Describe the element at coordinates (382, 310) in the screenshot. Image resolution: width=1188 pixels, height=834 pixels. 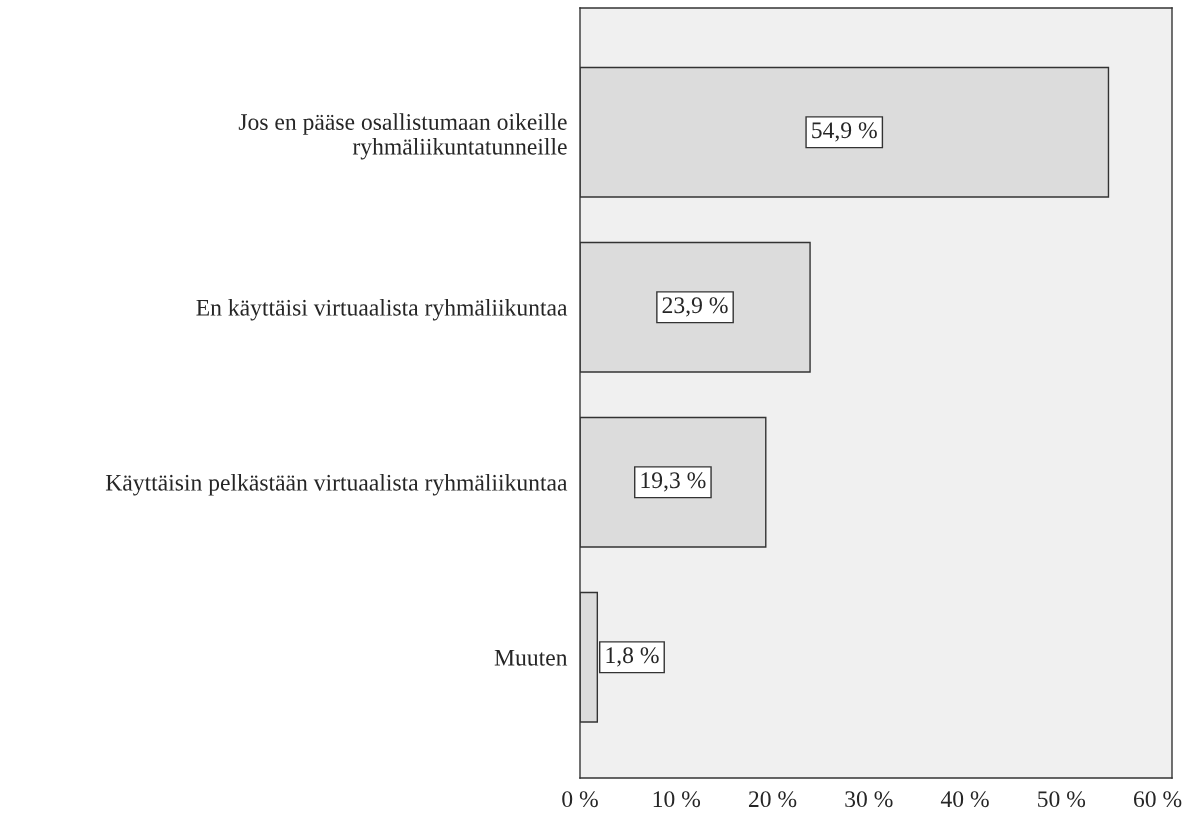
I see `y-tick-label: En käyttäisi virtuaalista ryhmäliikuntaa` at that location.